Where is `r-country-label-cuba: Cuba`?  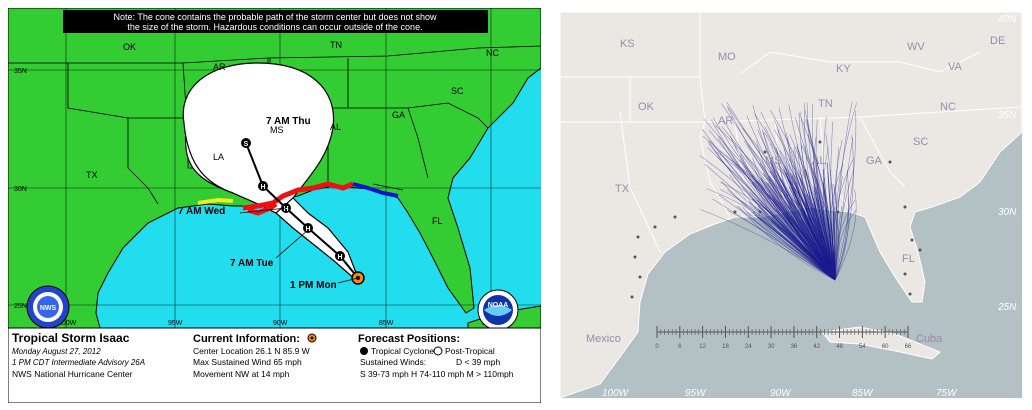 r-country-label-cuba: Cuba is located at coordinates (929, 339).